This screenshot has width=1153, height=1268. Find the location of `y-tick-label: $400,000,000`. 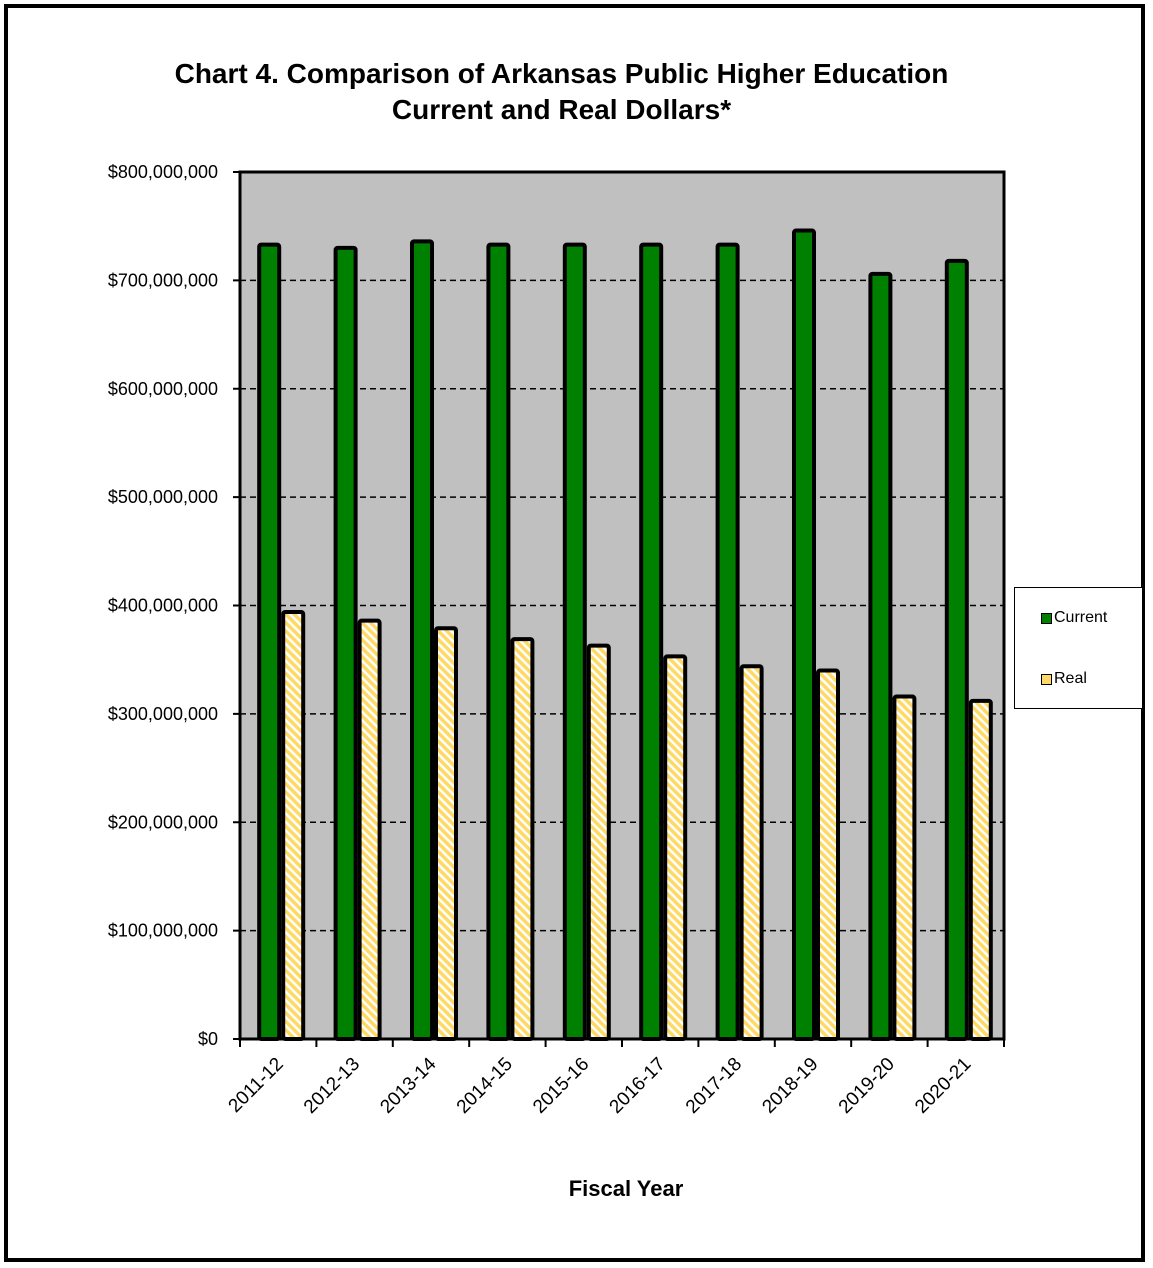

y-tick-label: $400,000,000 is located at coordinates (163, 606).